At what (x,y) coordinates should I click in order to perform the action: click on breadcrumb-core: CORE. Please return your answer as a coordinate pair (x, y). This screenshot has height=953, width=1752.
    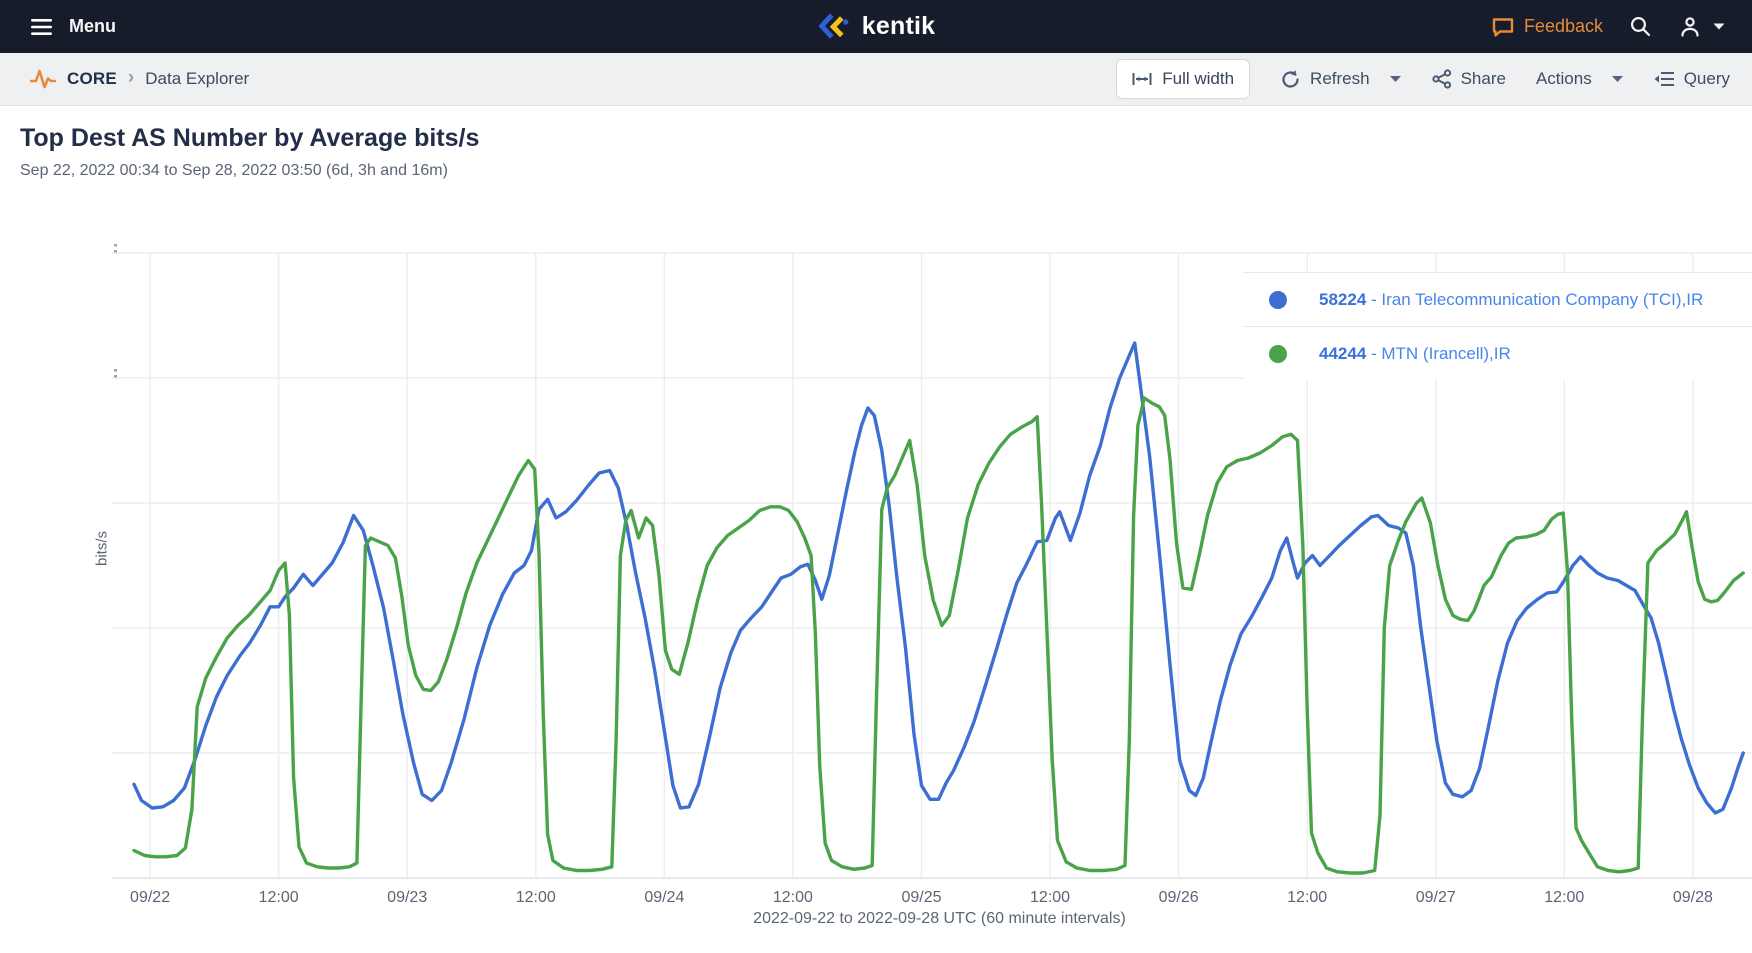
    Looking at the image, I should click on (92, 78).